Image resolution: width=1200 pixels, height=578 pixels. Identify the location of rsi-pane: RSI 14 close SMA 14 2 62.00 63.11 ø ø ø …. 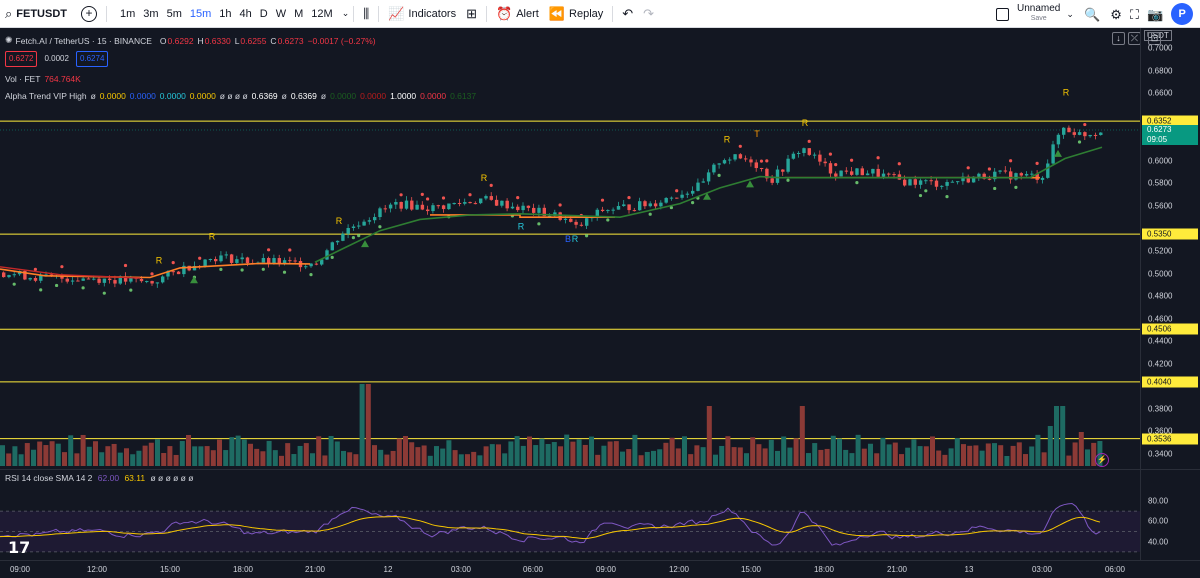
(570, 514).